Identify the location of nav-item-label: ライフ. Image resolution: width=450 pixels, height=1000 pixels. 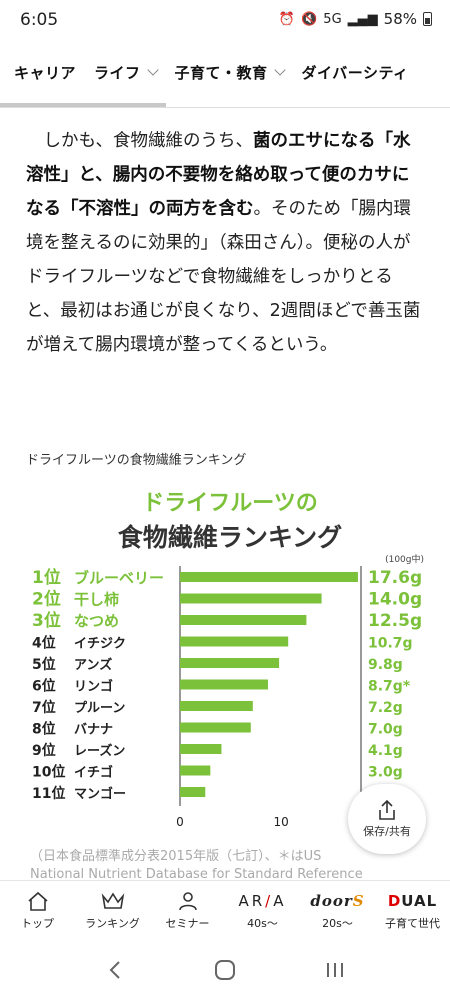
(117, 72).